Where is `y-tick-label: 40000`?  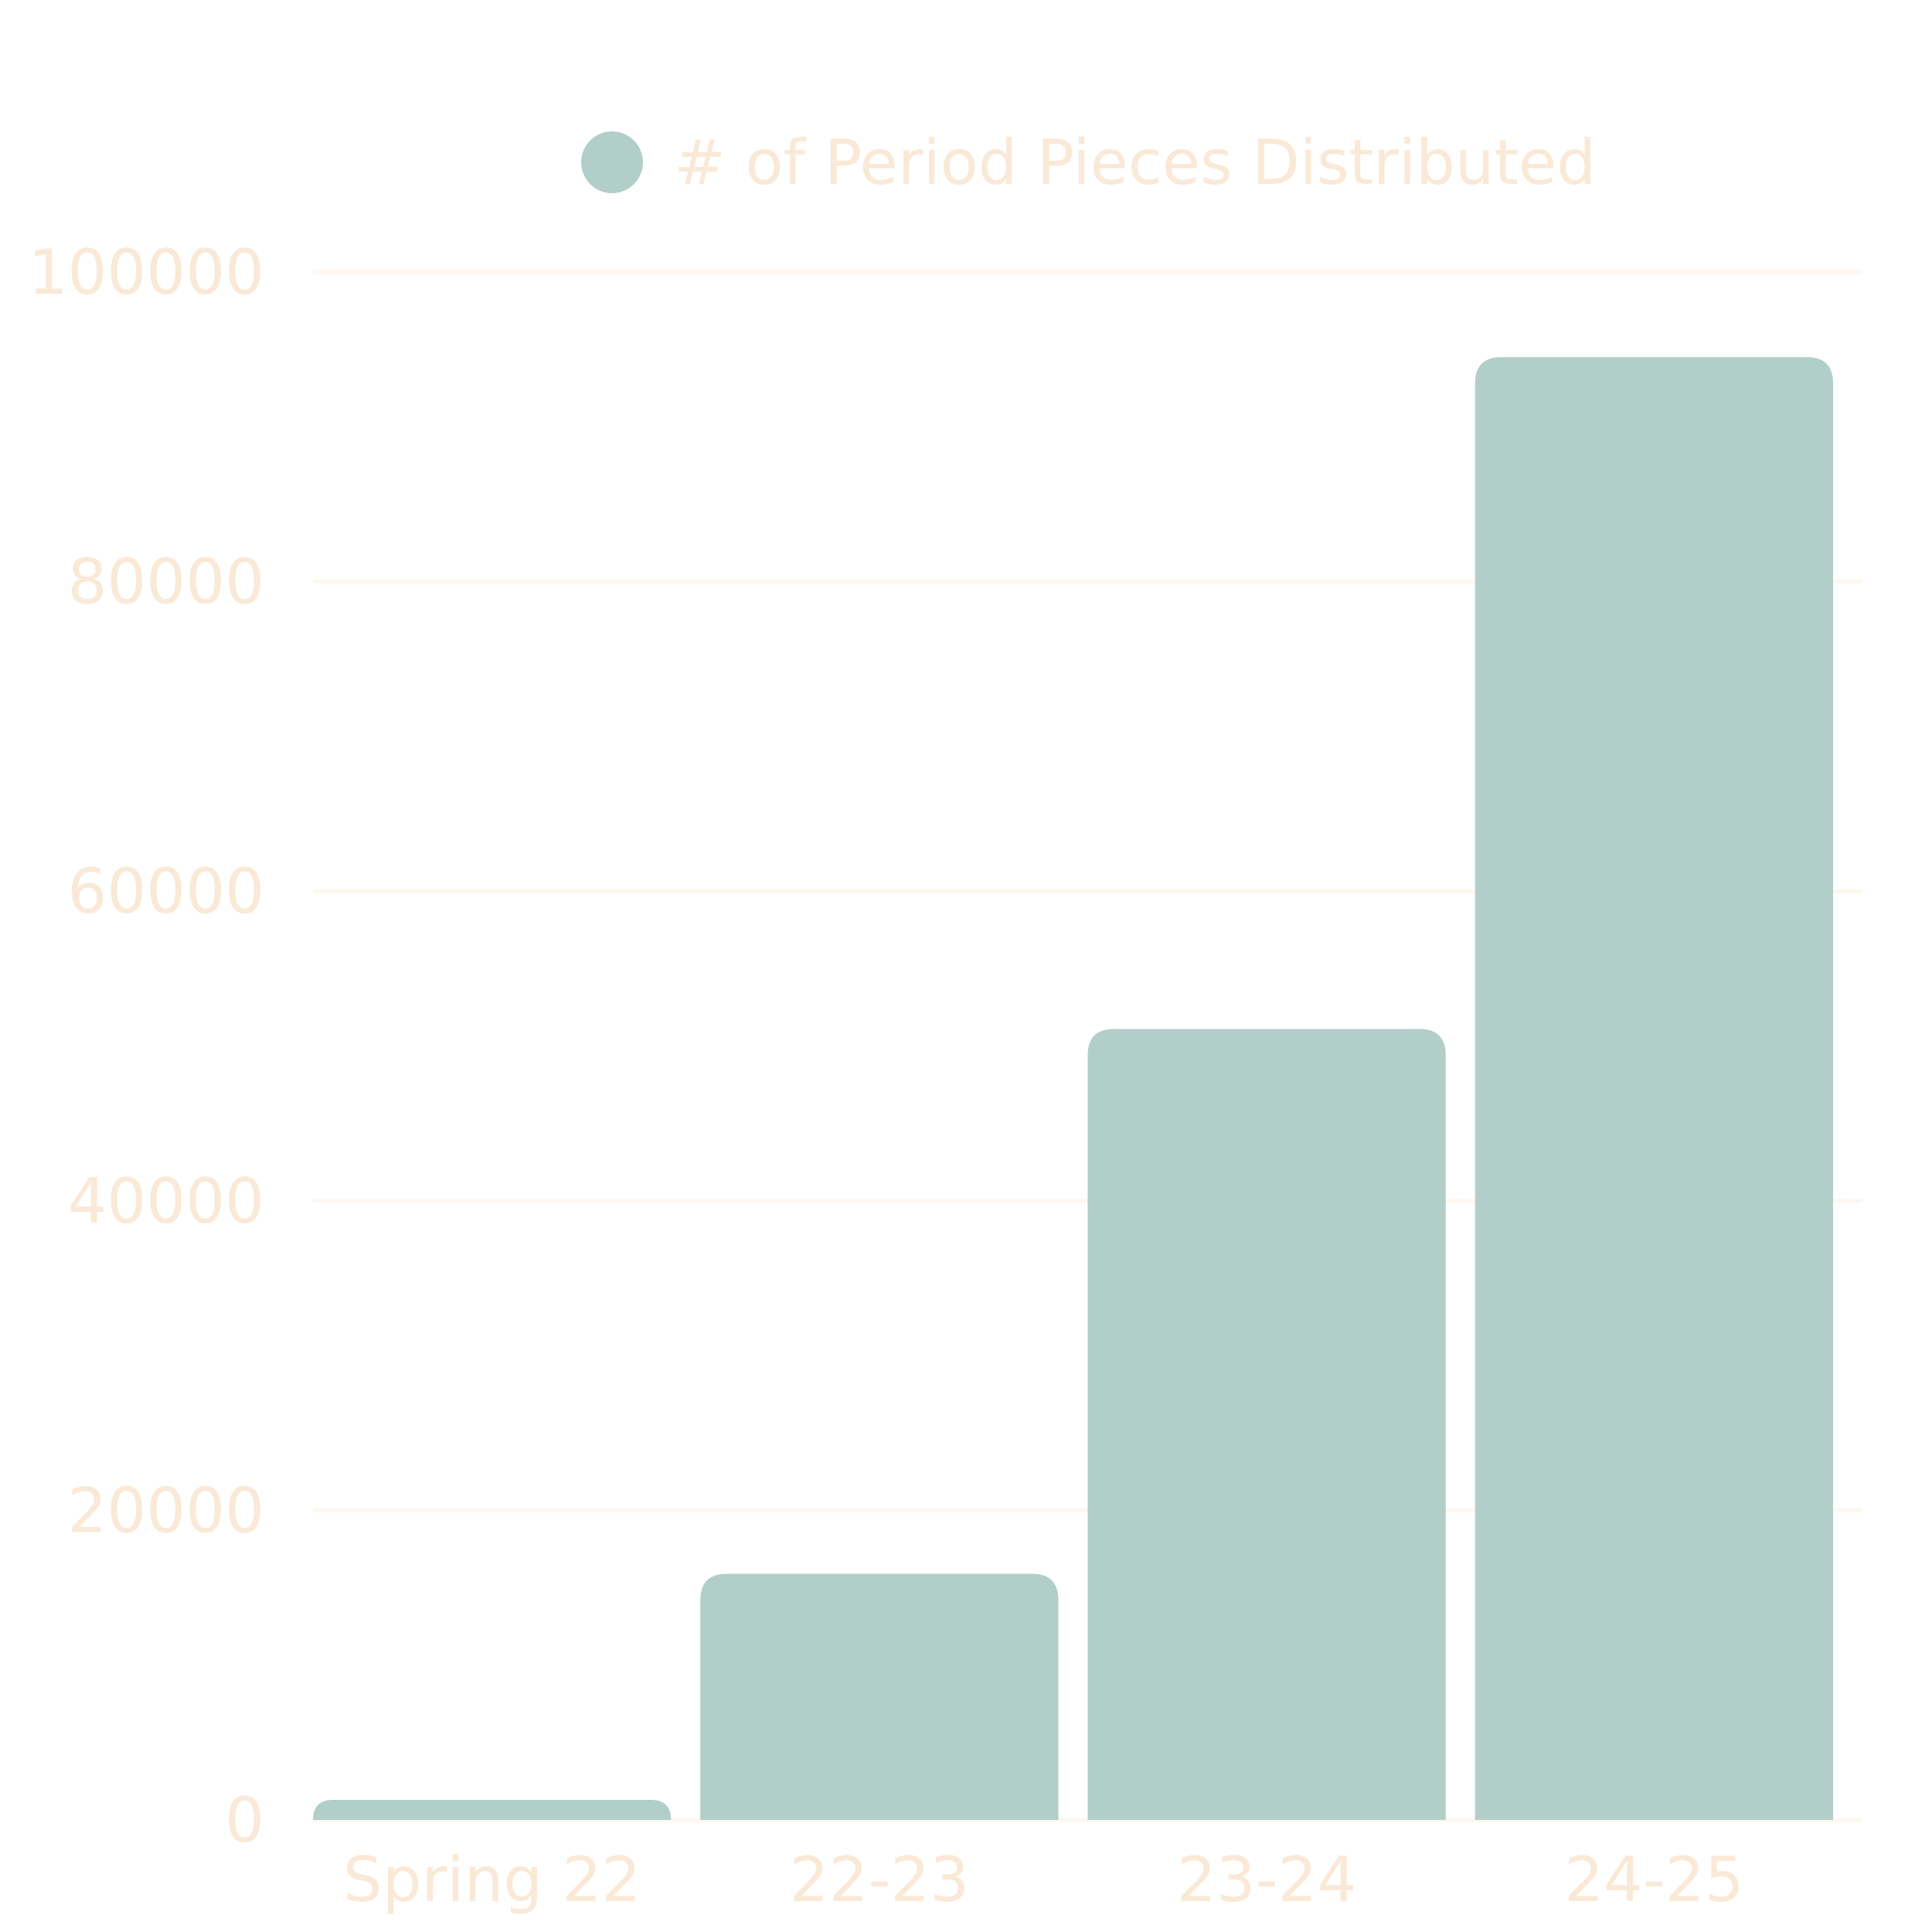 y-tick-label: 40000 is located at coordinates (167, 1201).